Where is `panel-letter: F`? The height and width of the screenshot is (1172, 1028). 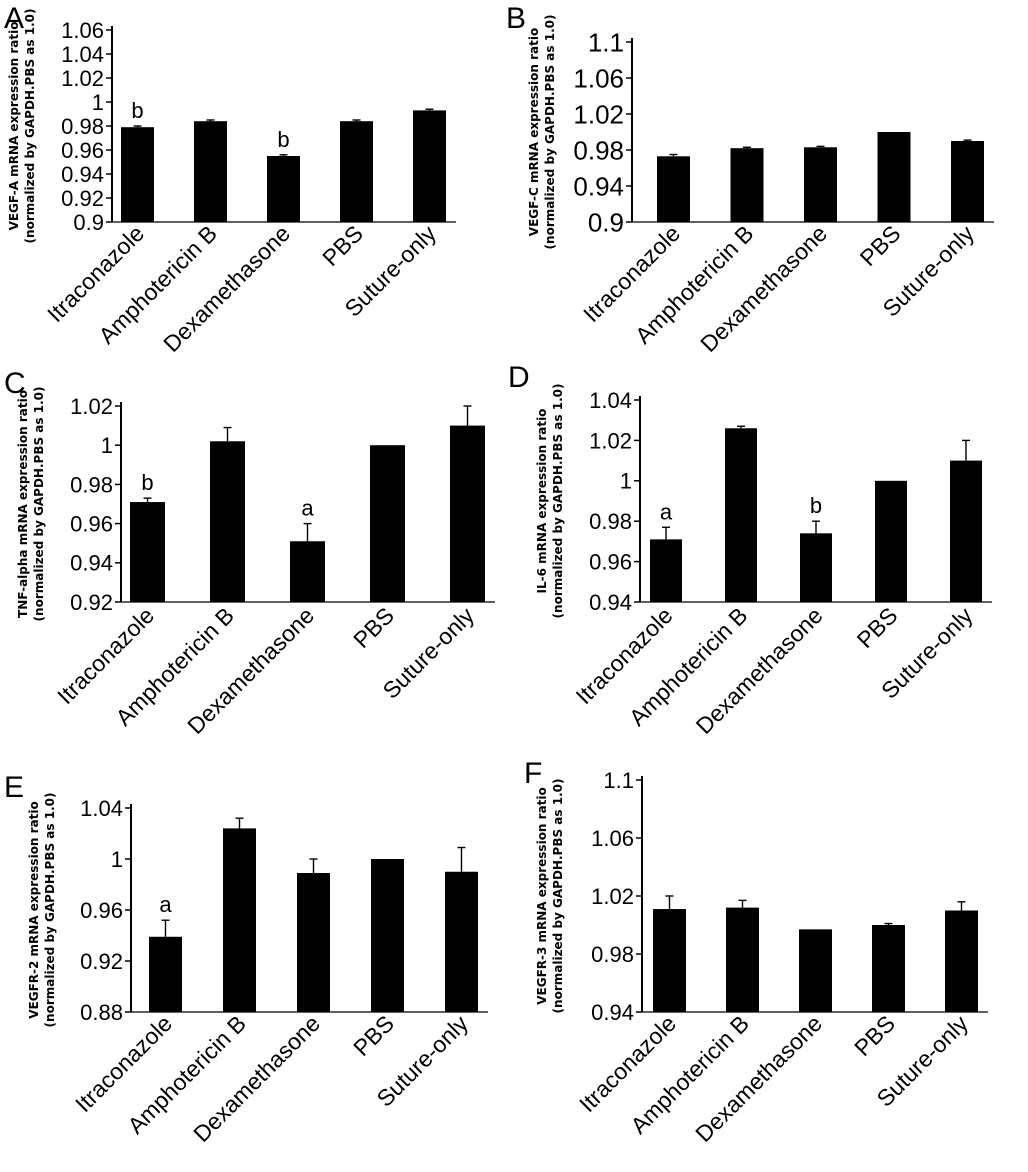
panel-letter: F is located at coordinates (533, 773).